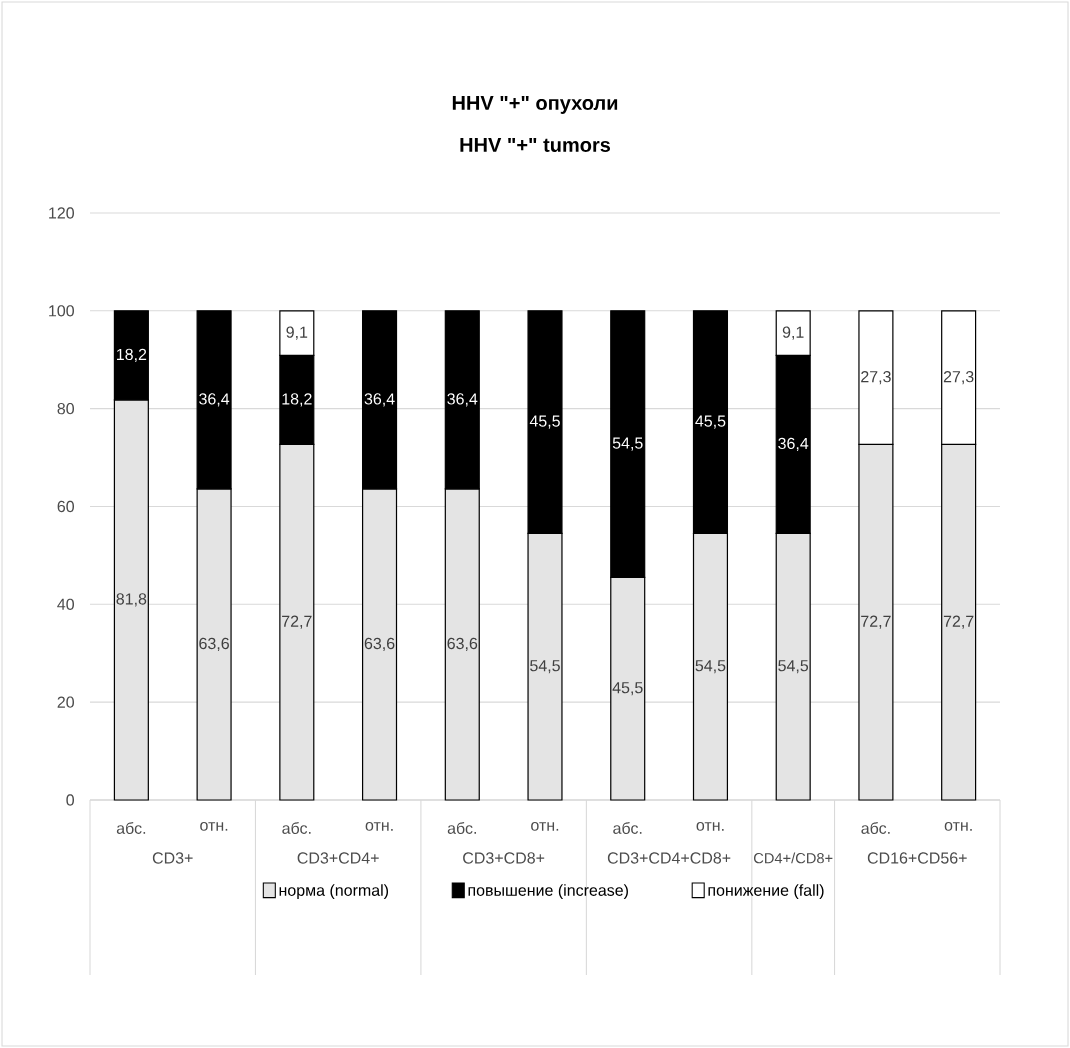  Describe the element at coordinates (504, 858) in the screenshot. I see `text: CD3+CD8+` at that location.